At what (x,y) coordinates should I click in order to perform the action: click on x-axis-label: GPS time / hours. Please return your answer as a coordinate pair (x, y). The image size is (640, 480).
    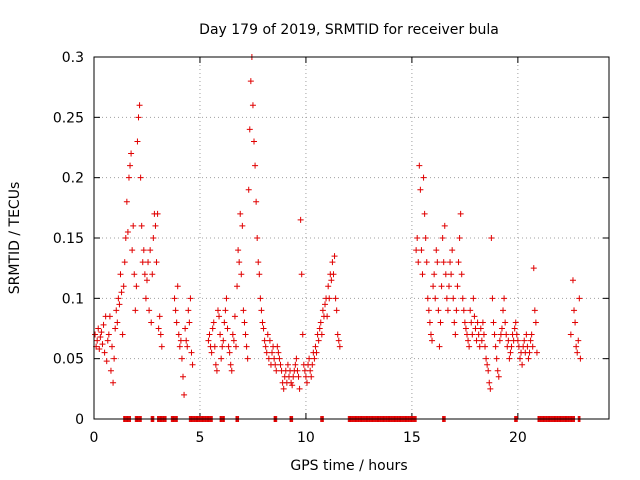
    Looking at the image, I should click on (348, 466).